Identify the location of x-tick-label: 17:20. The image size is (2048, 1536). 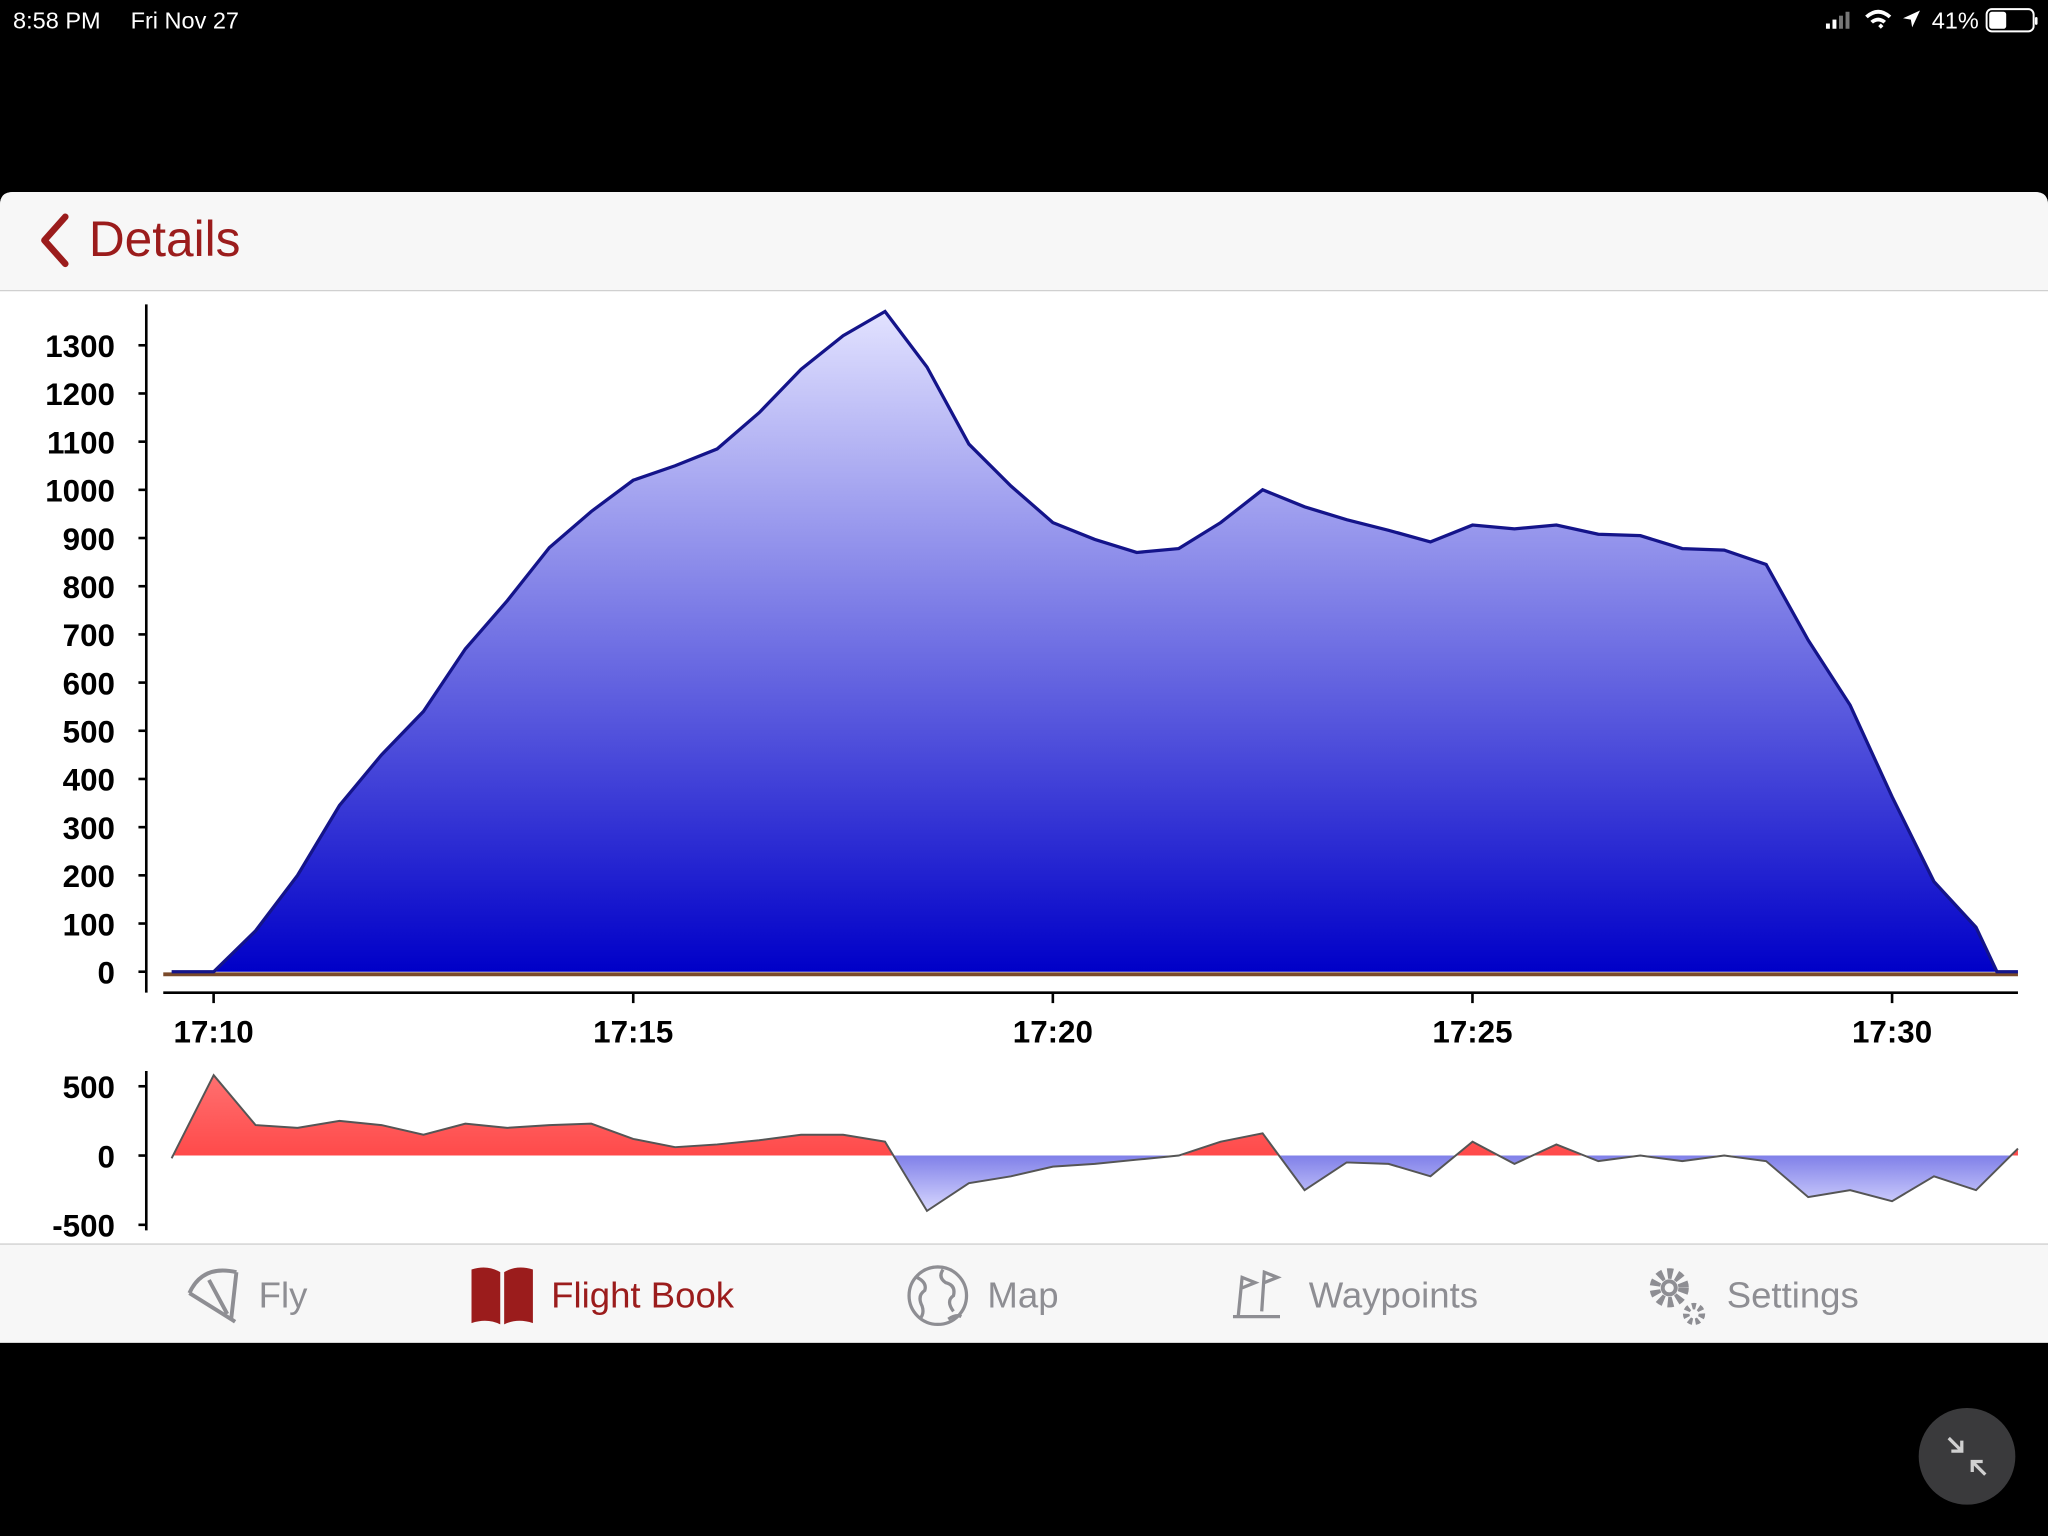
(1053, 1031).